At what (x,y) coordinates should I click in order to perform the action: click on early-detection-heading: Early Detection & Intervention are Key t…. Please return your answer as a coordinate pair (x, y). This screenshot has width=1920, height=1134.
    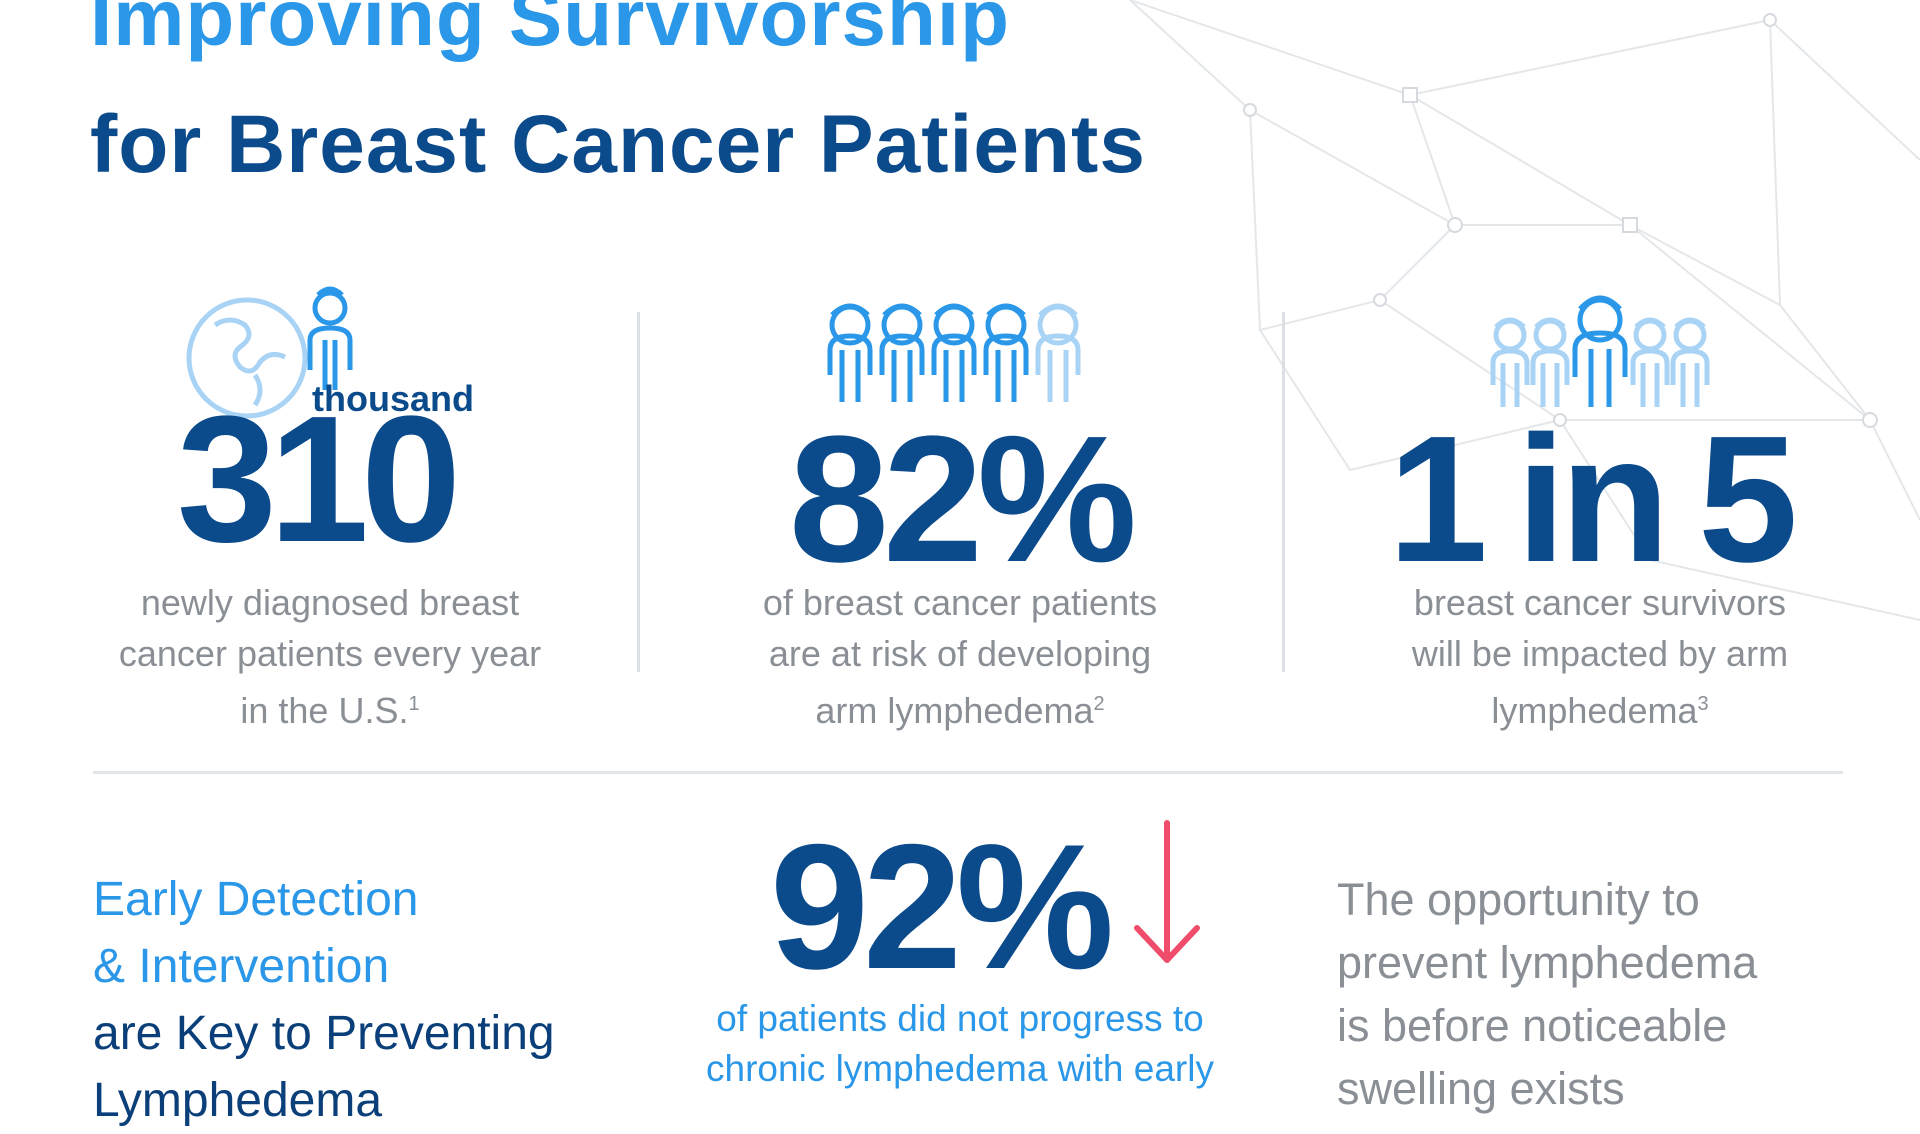
    Looking at the image, I should click on (324, 1000).